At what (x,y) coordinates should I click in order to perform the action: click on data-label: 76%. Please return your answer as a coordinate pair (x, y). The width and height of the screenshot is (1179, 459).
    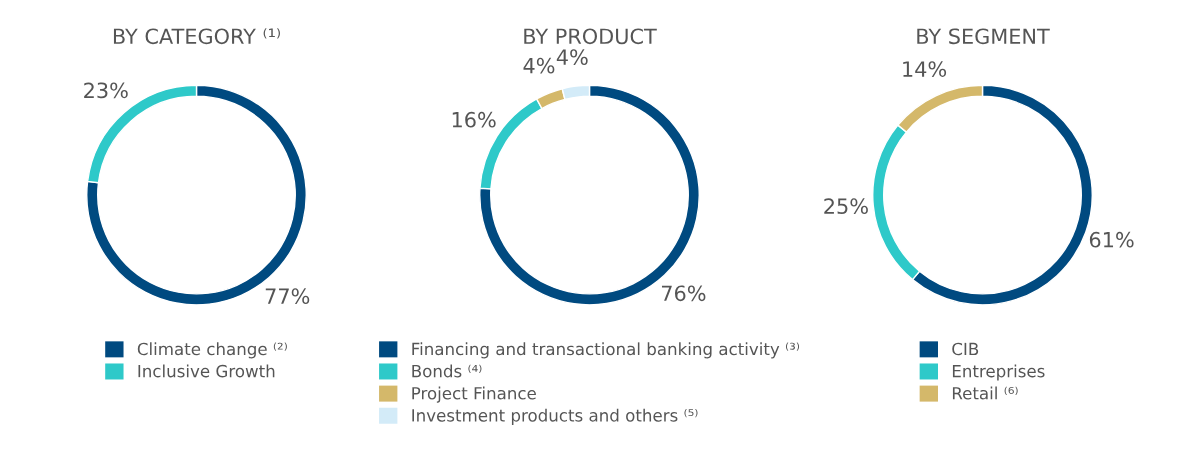
    Looking at the image, I should click on (683, 293).